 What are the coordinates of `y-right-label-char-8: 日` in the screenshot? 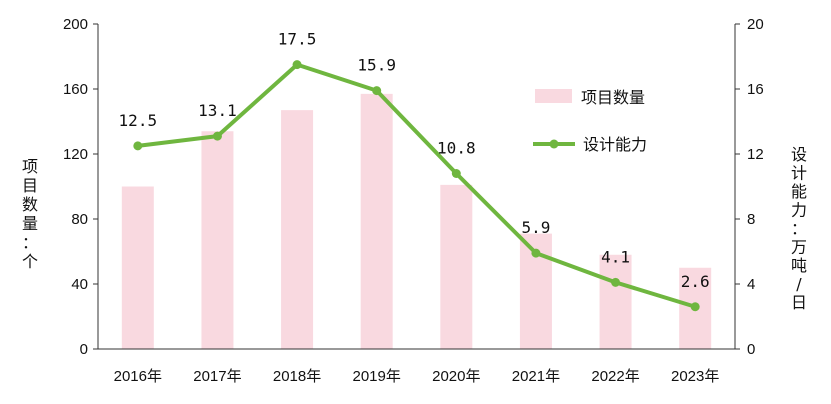 It's located at (799, 302).